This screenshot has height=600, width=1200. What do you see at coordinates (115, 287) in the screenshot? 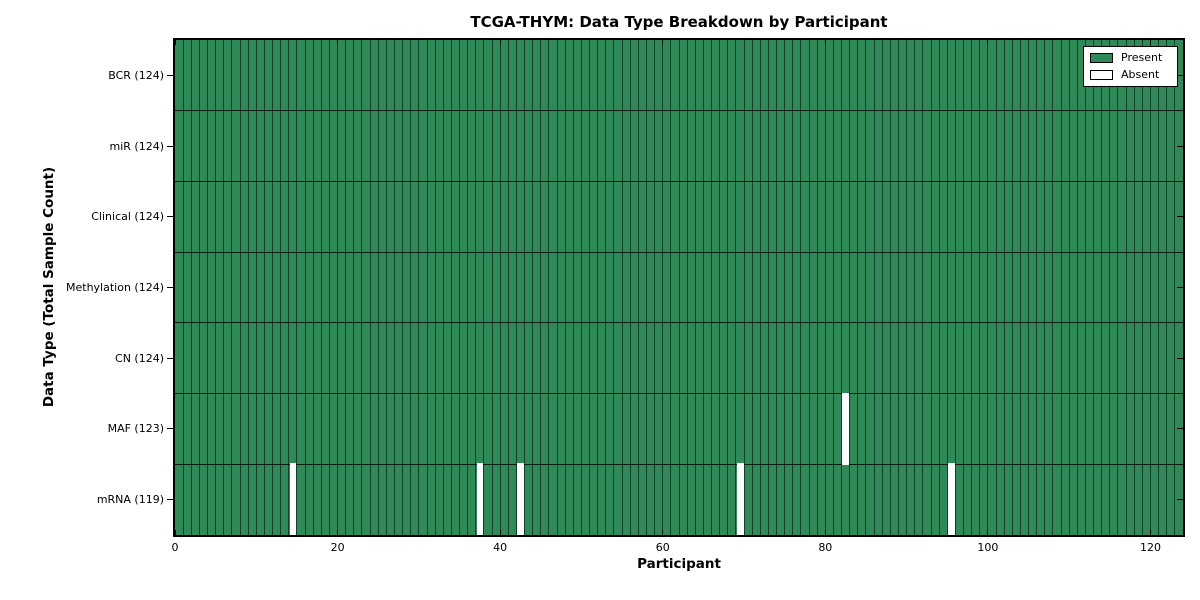
I see `y-tick-label: Methylation (124)` at bounding box center [115, 287].